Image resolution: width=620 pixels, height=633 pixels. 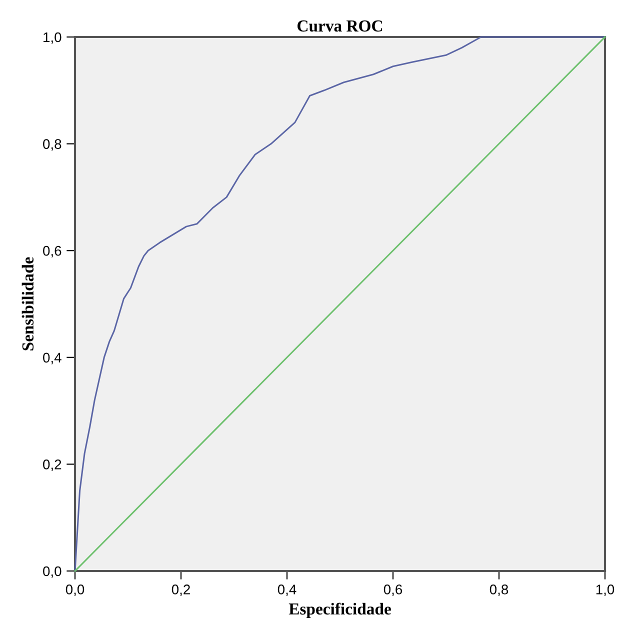 I want to click on y-tick-label: 0,8, so click(x=52, y=145).